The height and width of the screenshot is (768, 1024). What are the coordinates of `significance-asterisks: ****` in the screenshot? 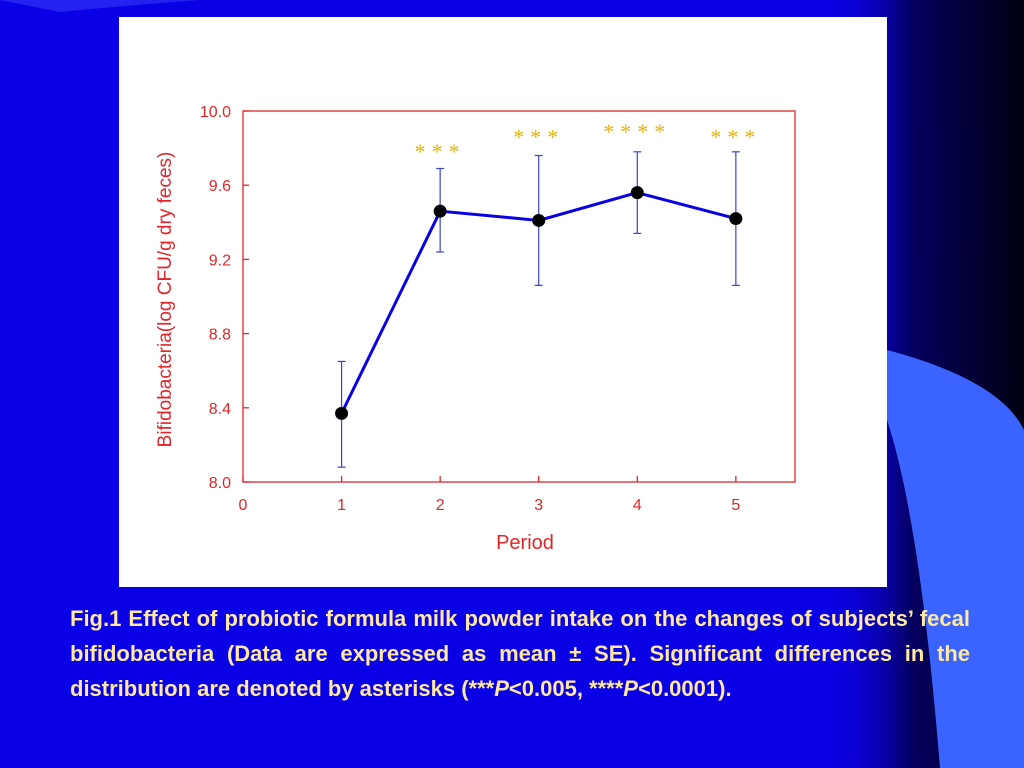 It's located at (637, 131).